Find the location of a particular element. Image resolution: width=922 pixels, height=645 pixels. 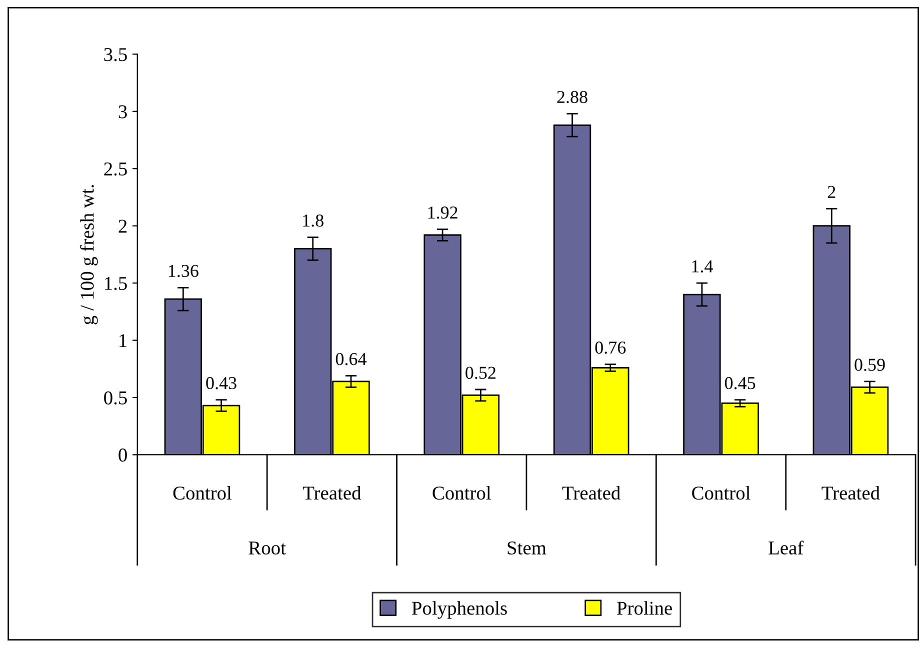

data-label: 1.92 is located at coordinates (443, 212).